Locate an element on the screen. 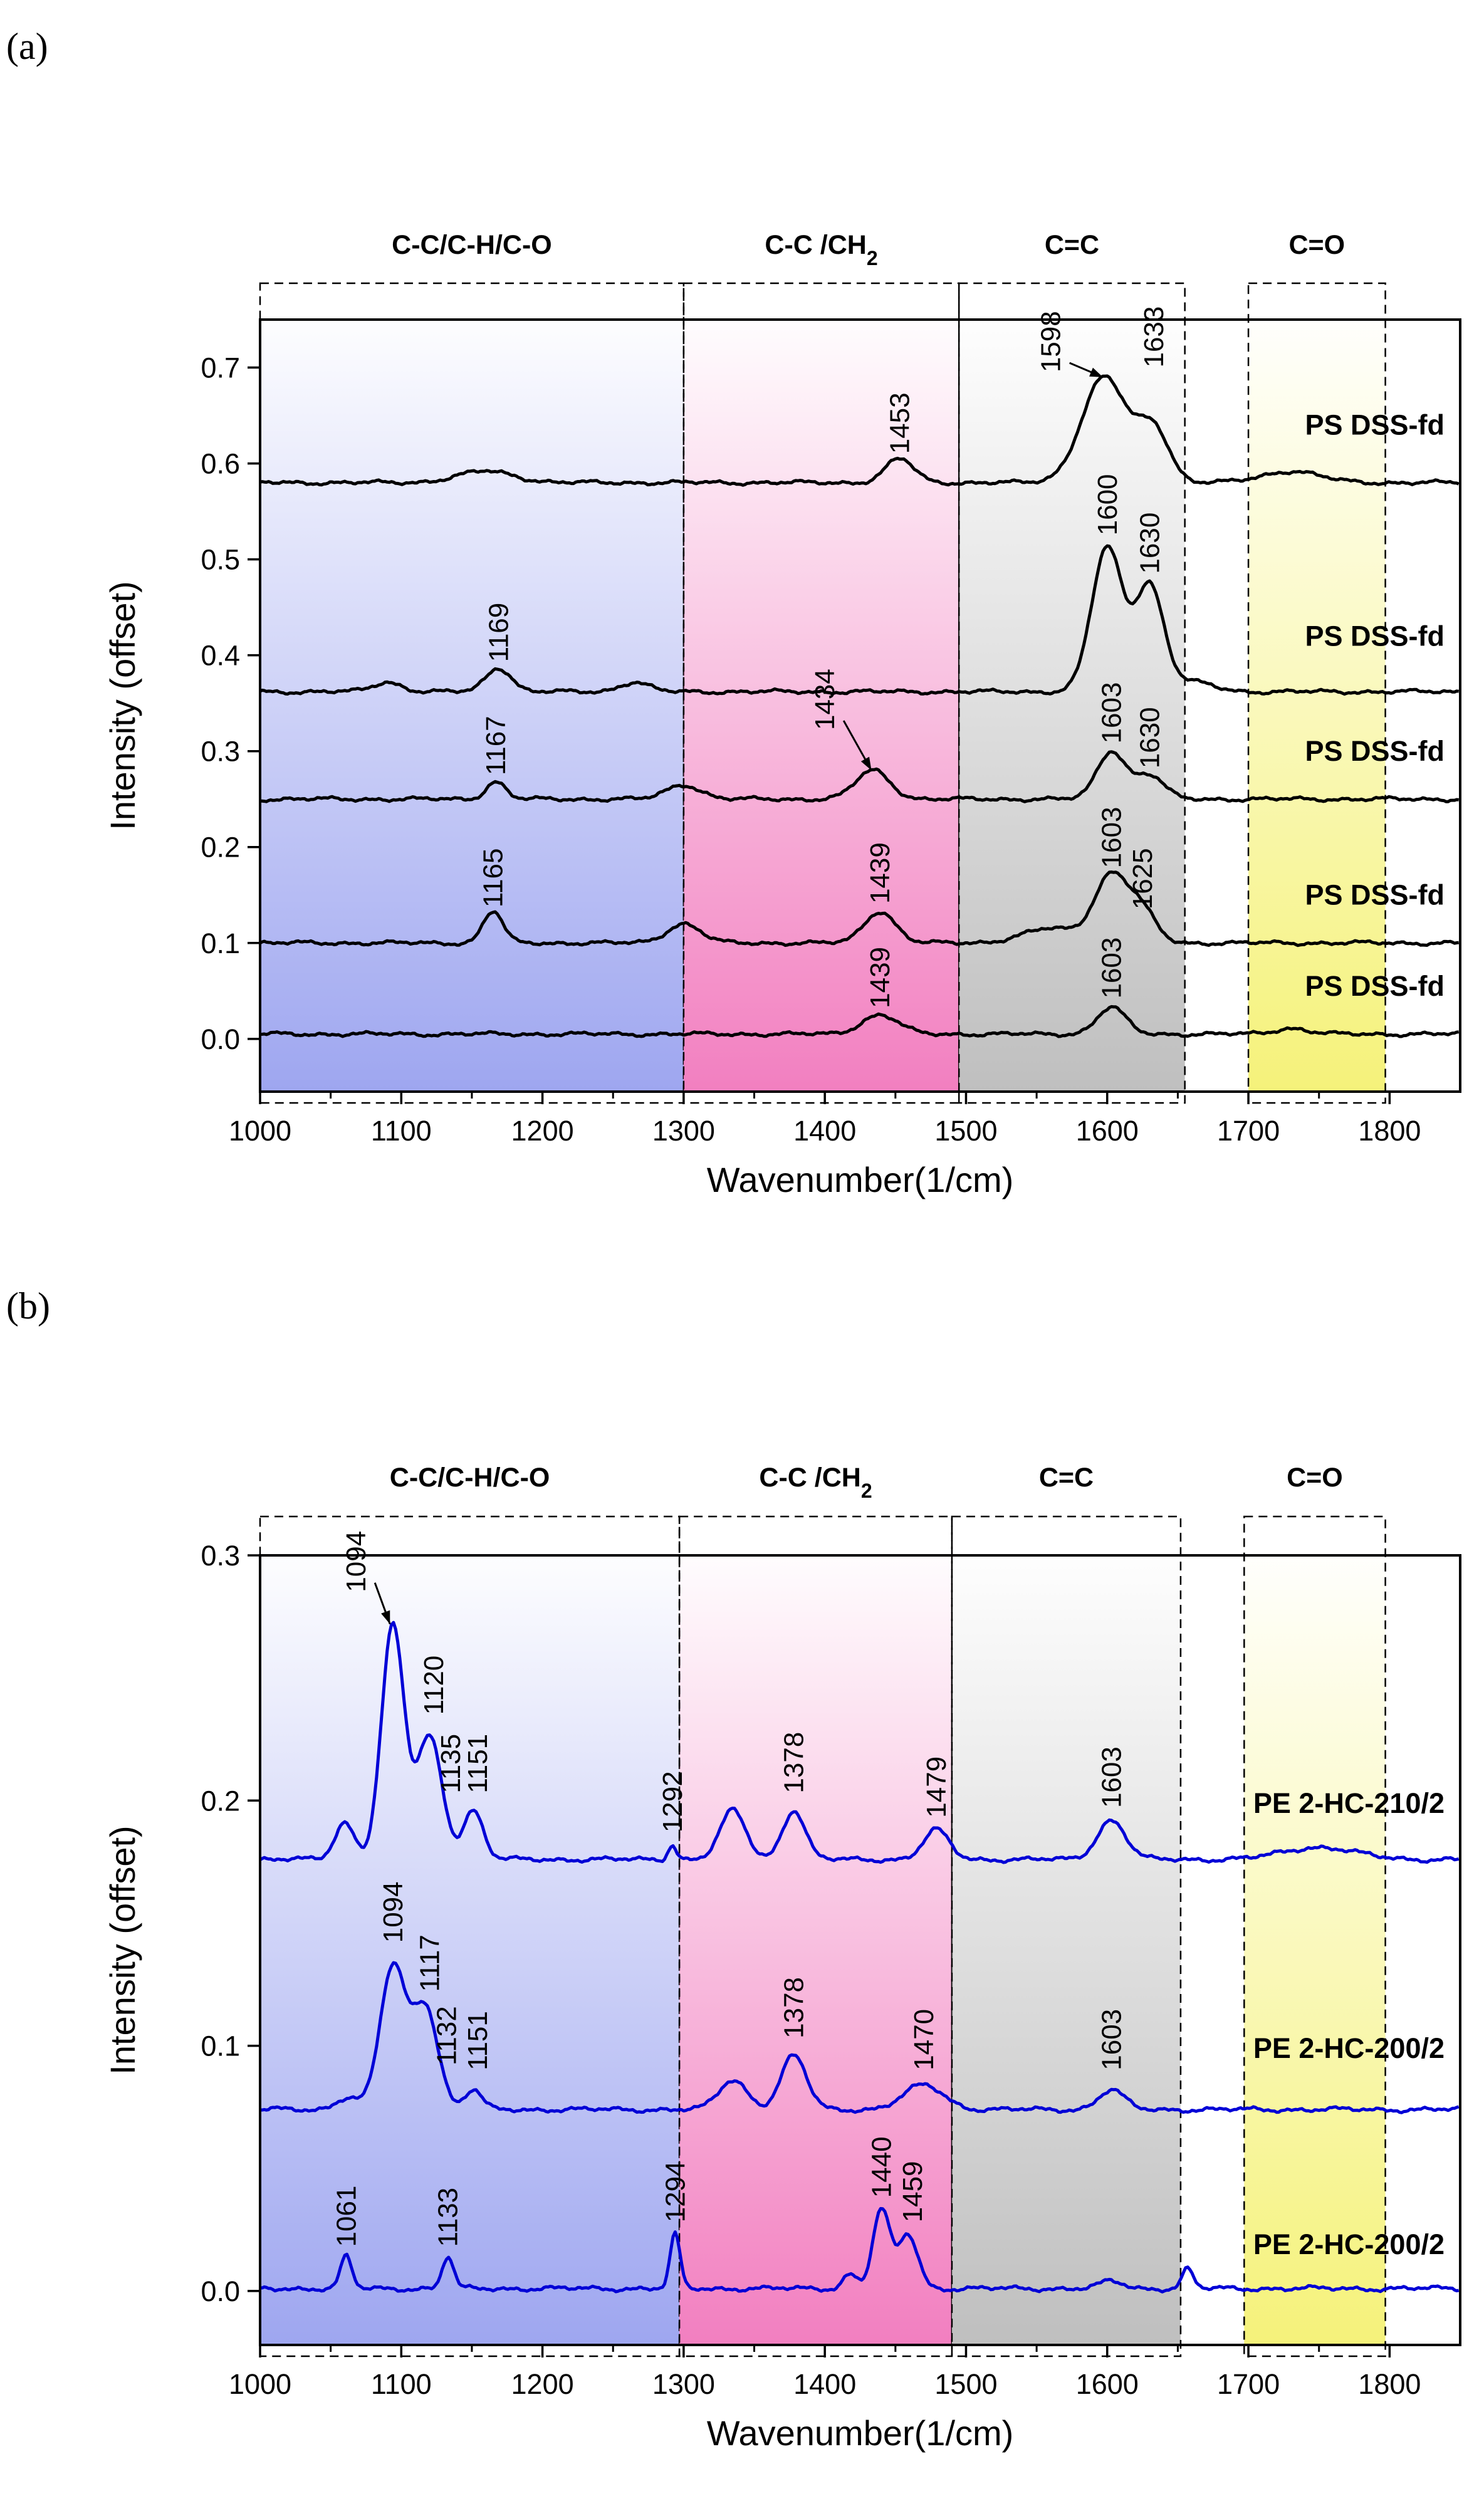 This screenshot has width=1484, height=2506. peak-label: 1625 is located at coordinates (1142, 878).